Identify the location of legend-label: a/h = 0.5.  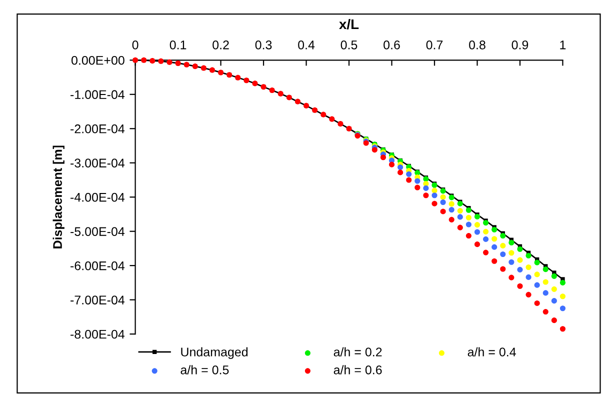
(204, 369).